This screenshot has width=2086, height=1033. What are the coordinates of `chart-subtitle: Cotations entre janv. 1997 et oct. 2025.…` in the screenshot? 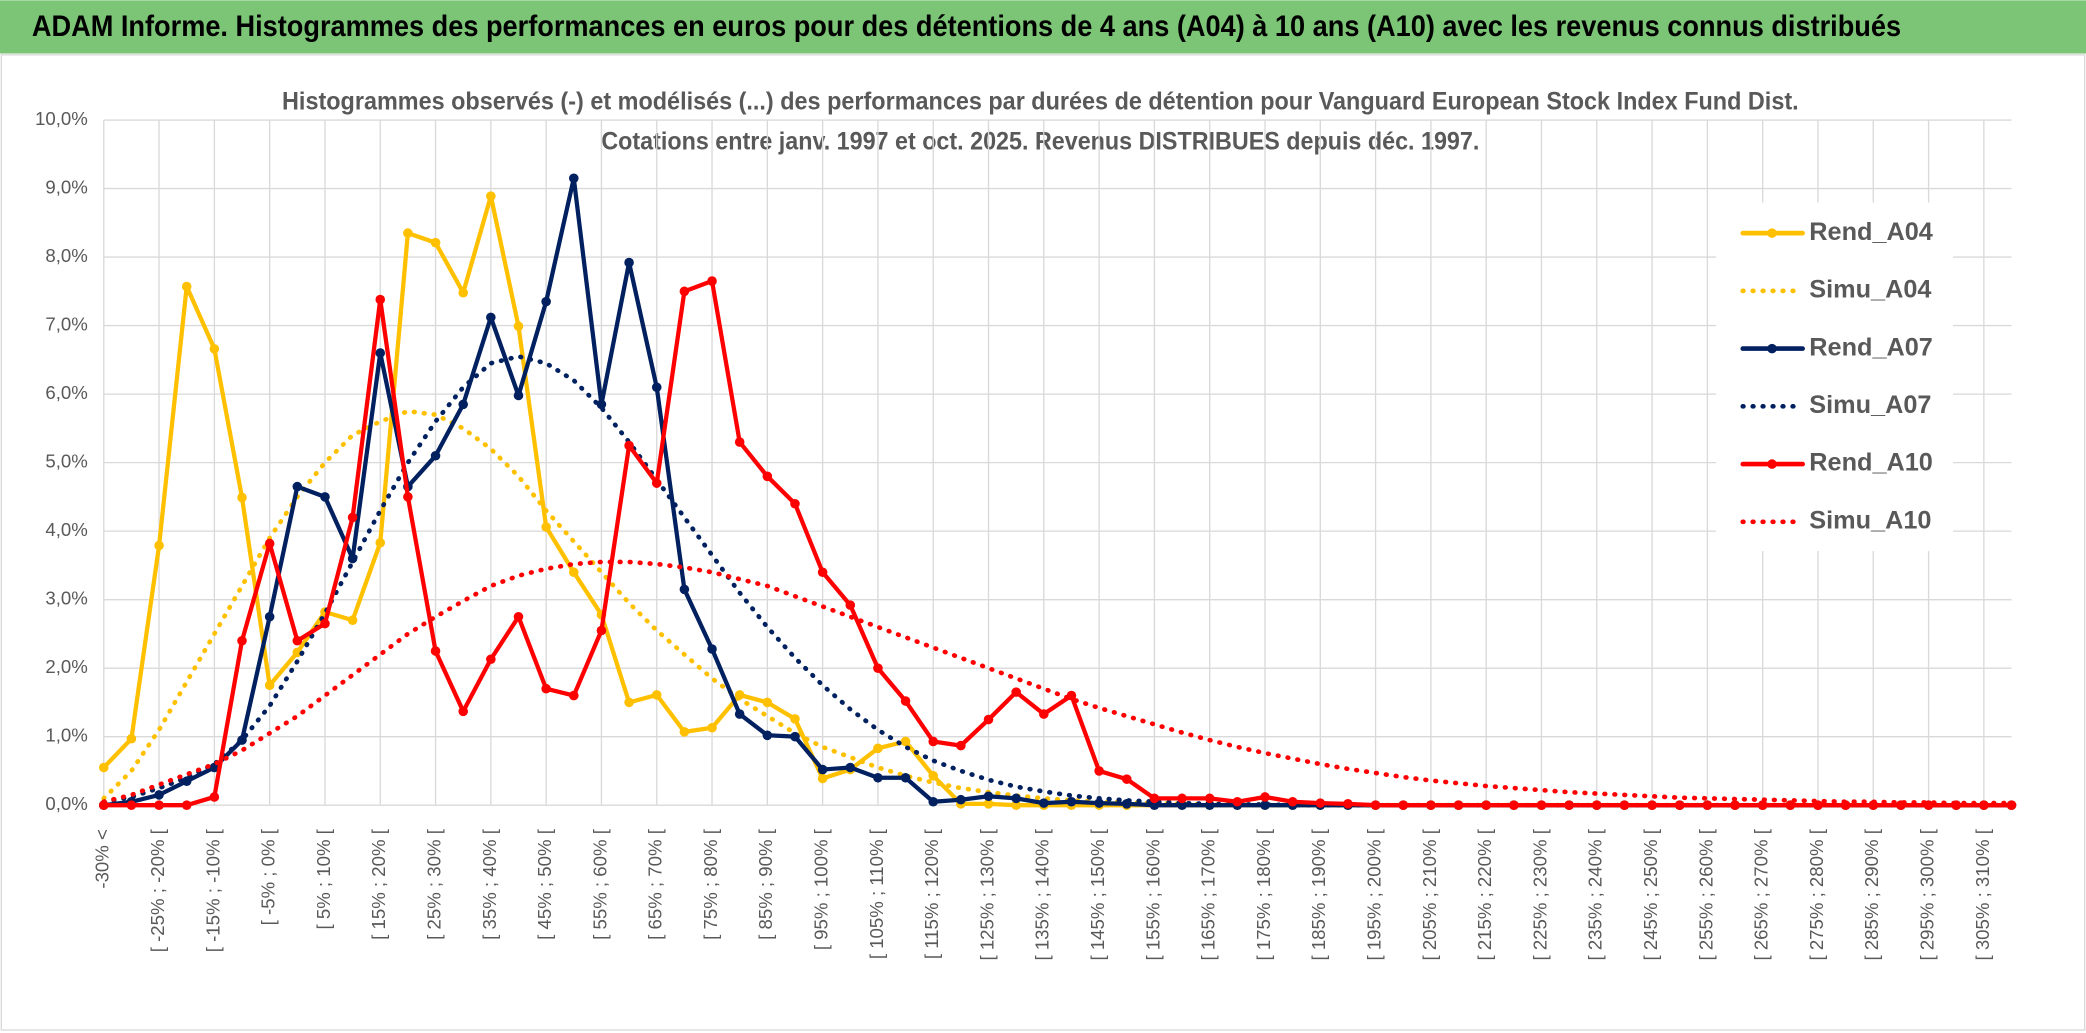 It's located at (1040, 141).